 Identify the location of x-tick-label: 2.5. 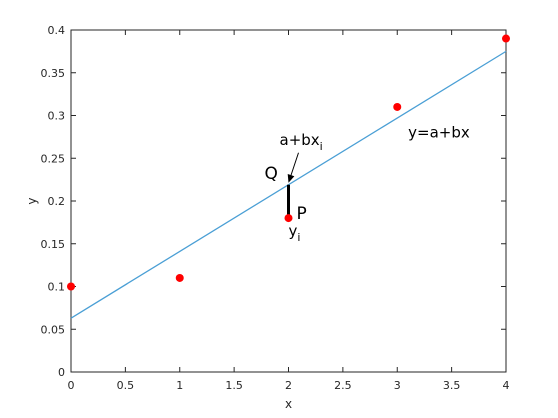
(343, 385).